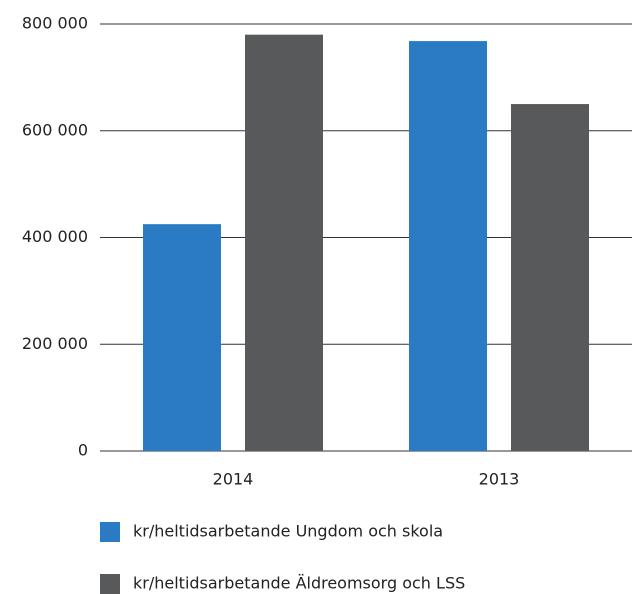  Describe the element at coordinates (55, 343) in the screenshot. I see `y-tick-label: 200 000` at that location.